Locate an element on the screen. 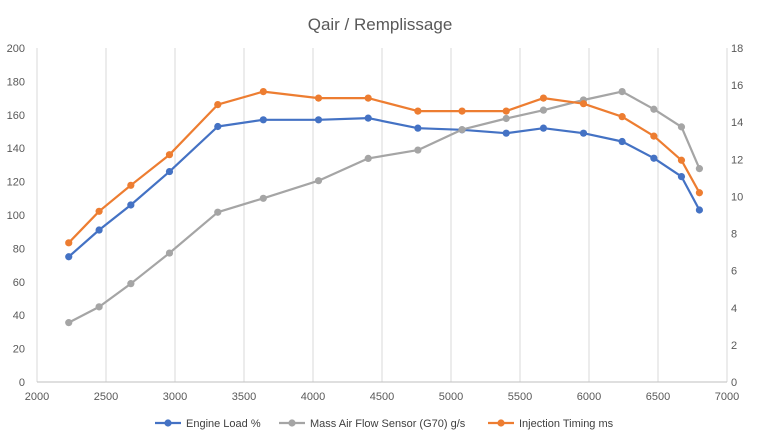 The width and height of the screenshot is (758, 437). y-left-tick-label: 80 is located at coordinates (19, 249).